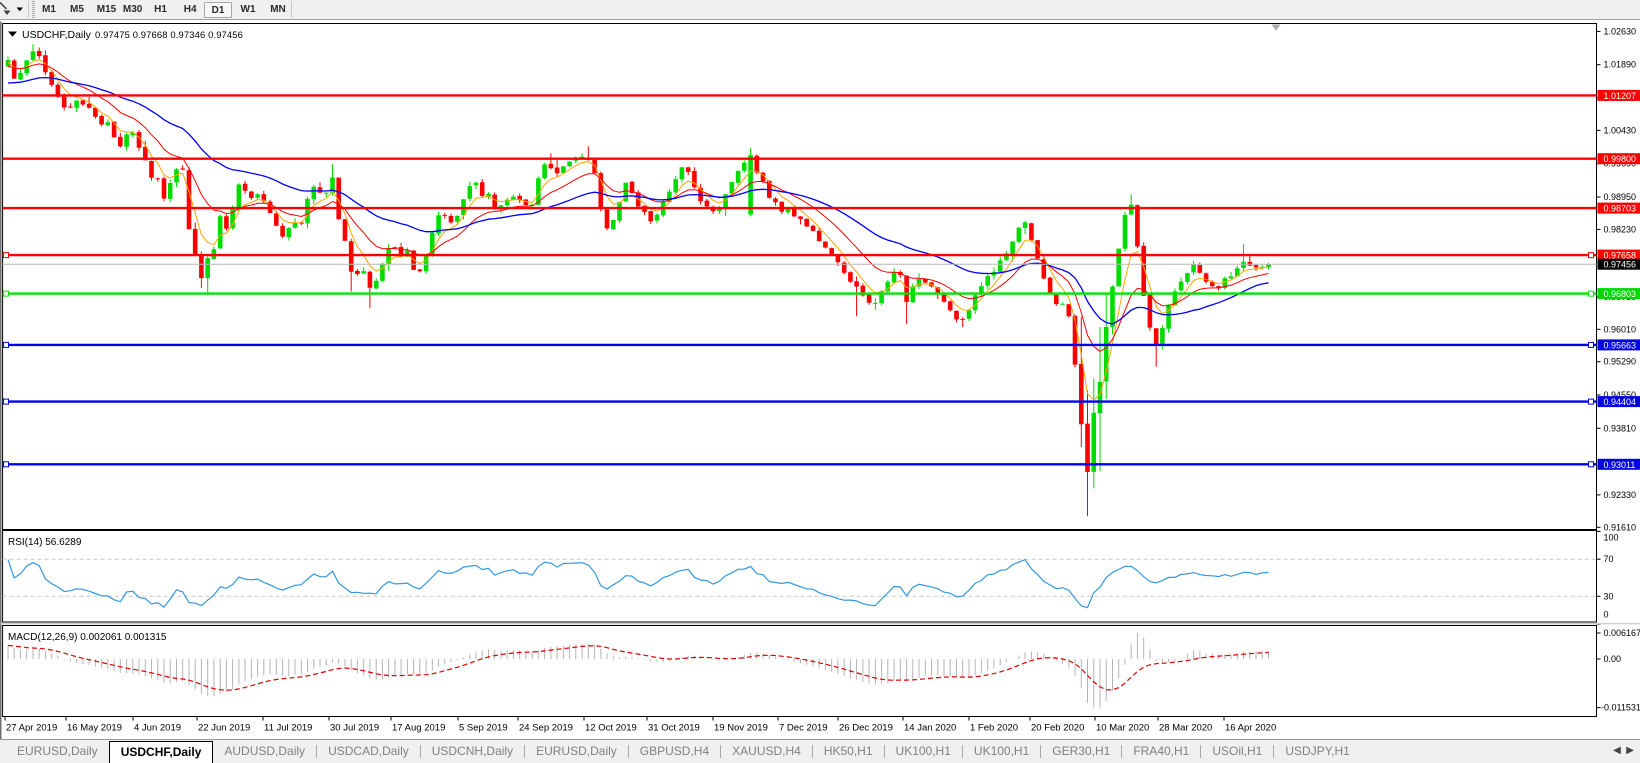  What do you see at coordinates (94, 728) in the screenshot?
I see `svg-text: 16 May 2019` at bounding box center [94, 728].